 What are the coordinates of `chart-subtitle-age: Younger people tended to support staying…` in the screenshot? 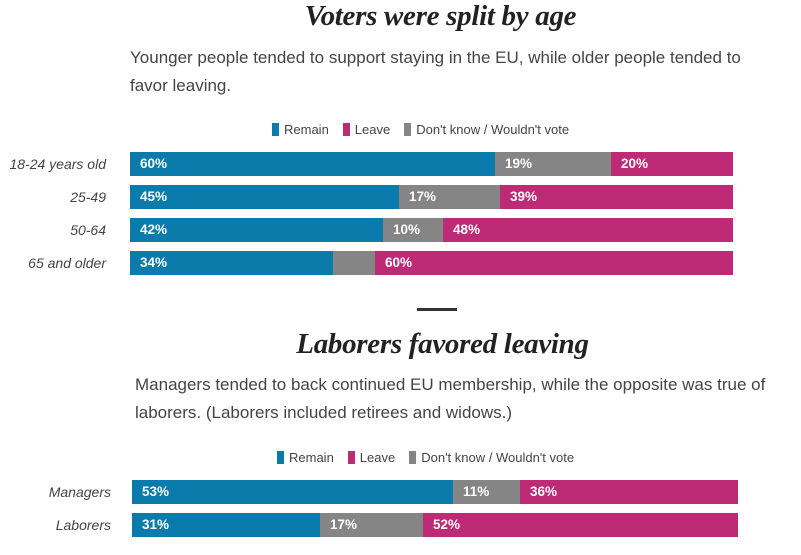 It's located at (435, 71).